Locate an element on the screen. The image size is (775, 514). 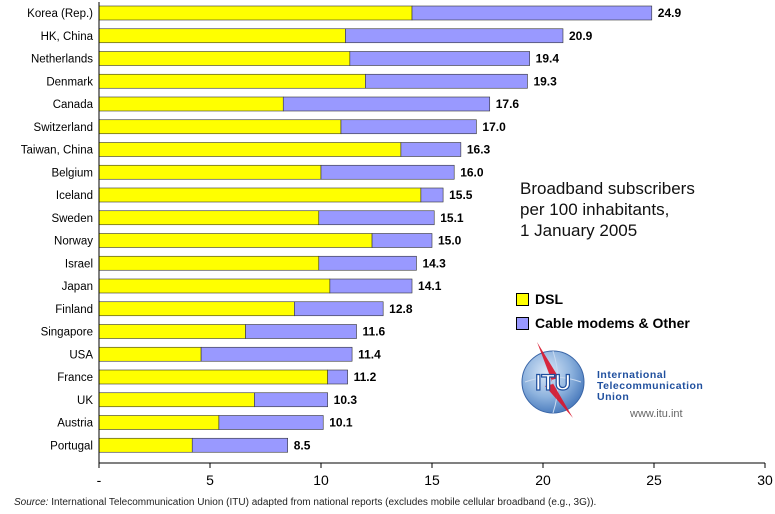
category-label: Switzerland is located at coordinates (63, 128).